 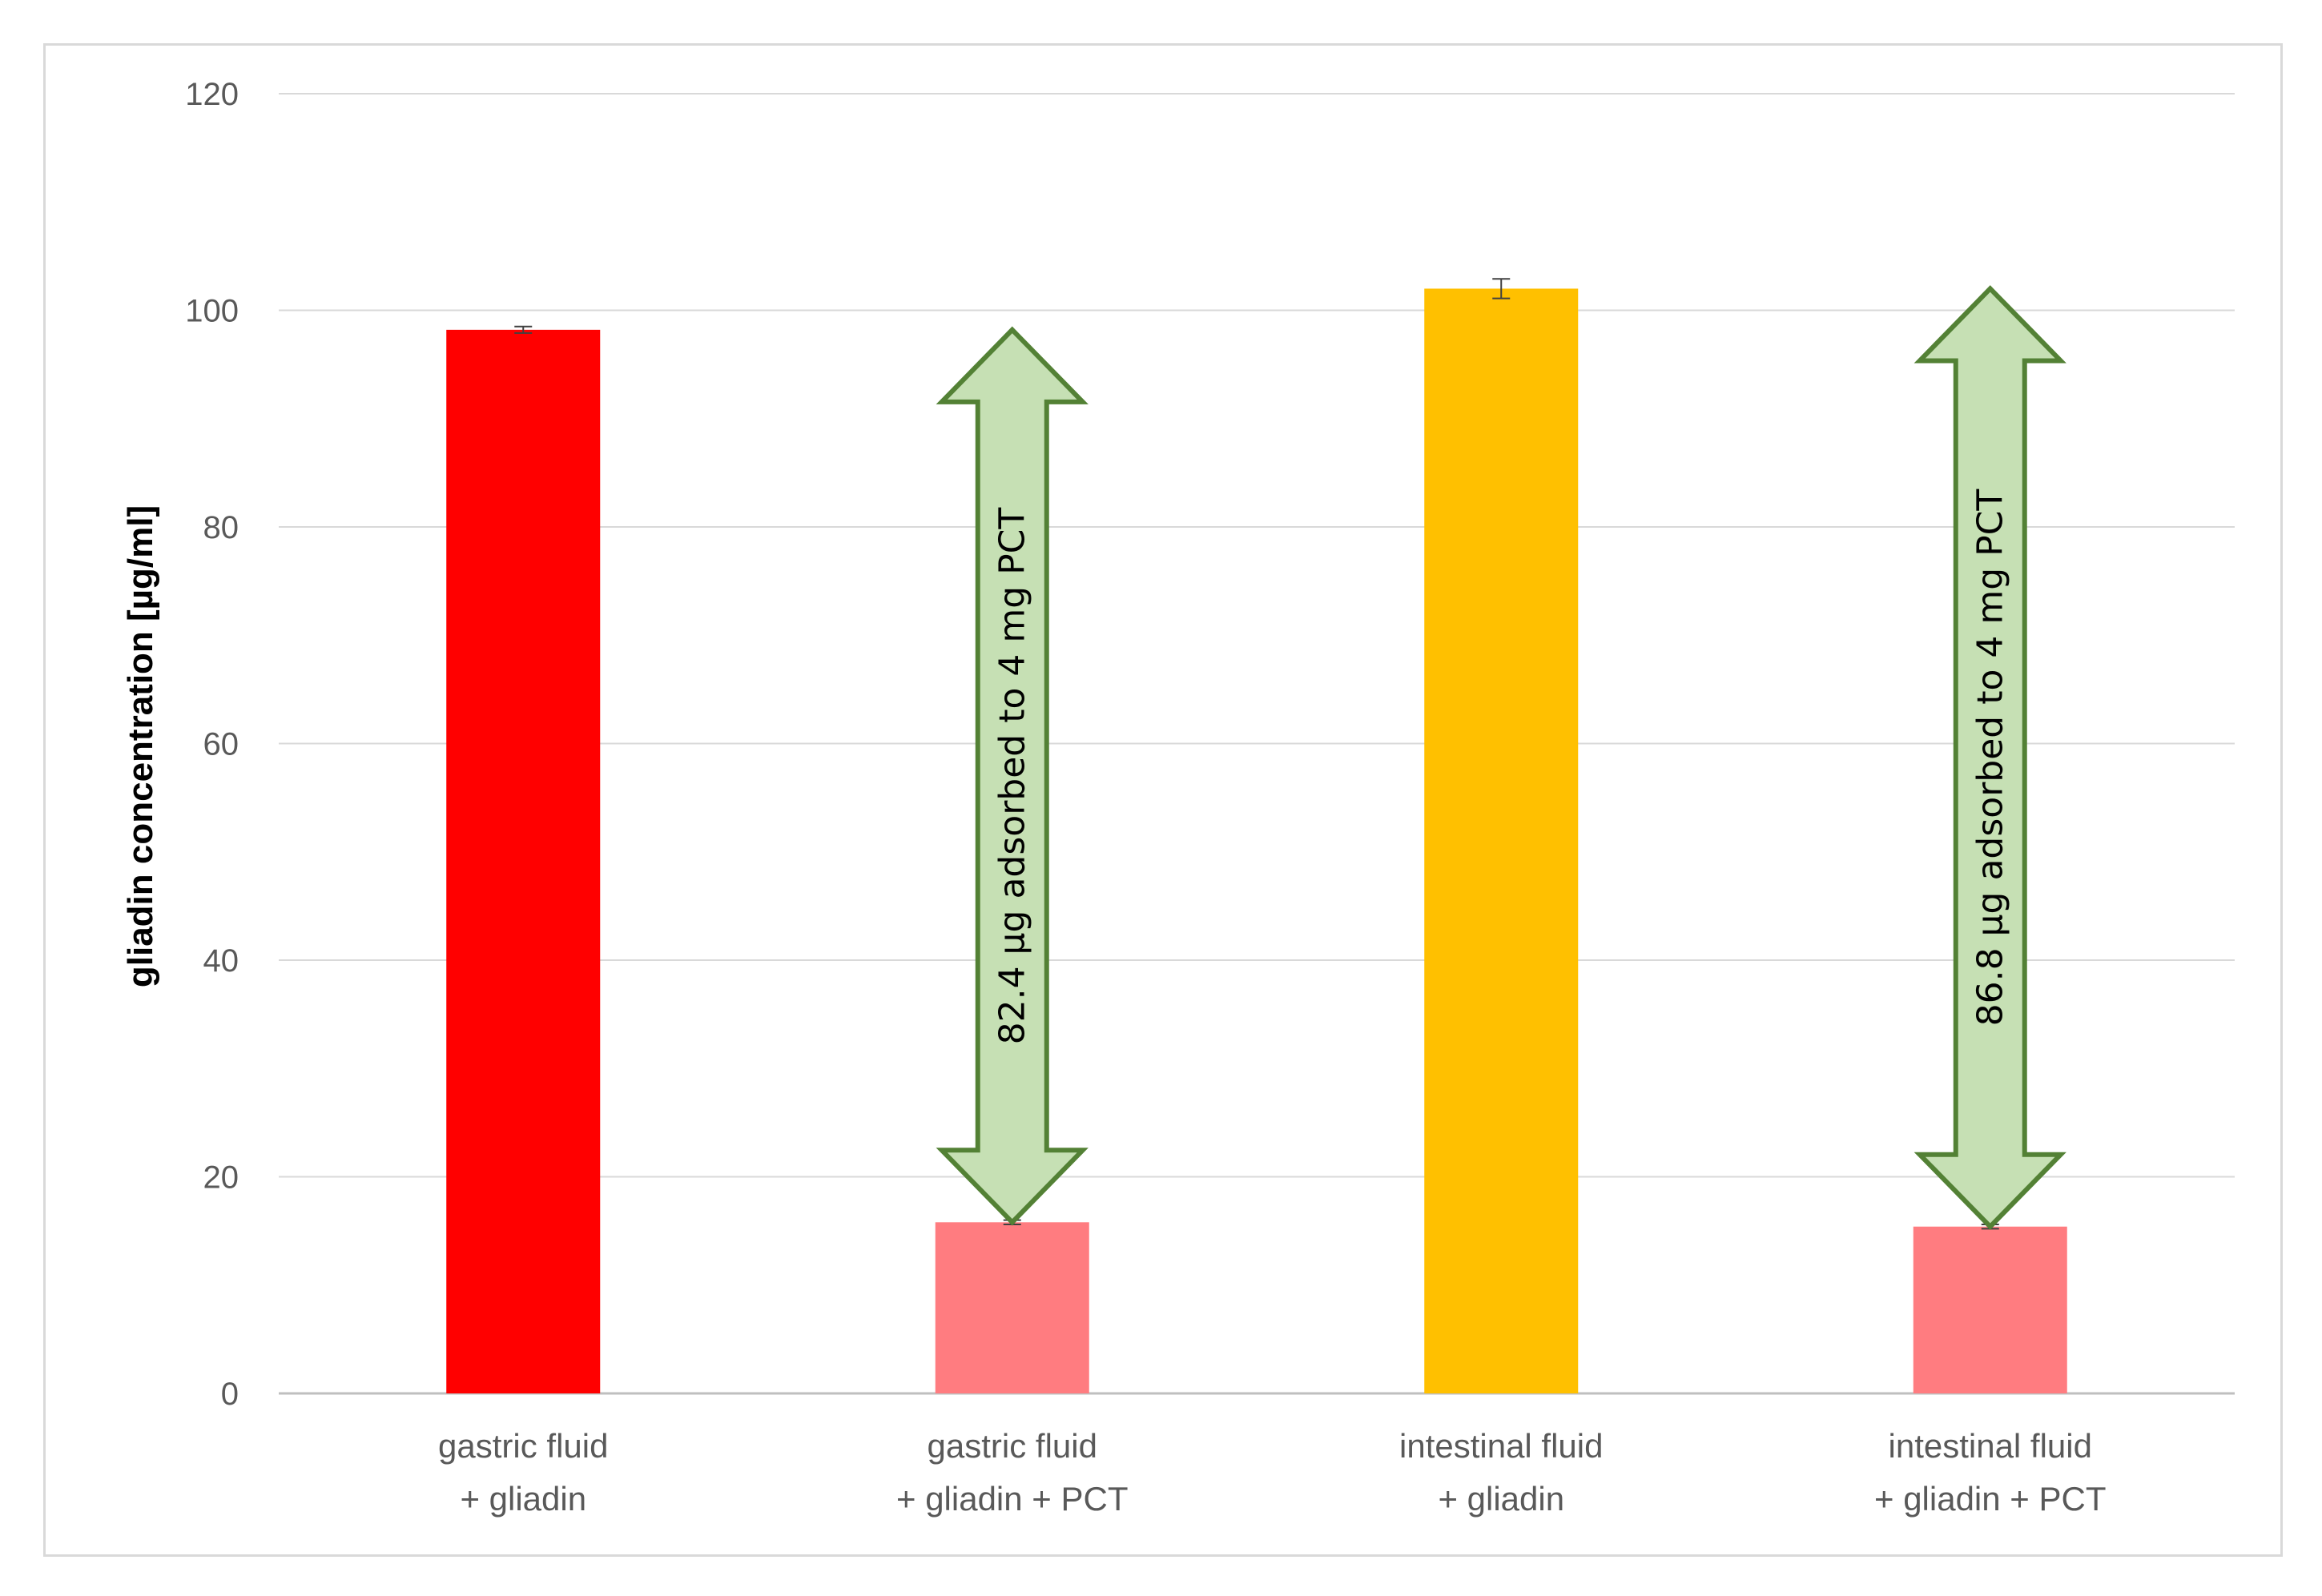 I want to click on arrow-annotation-label: 82.4 µg adsorbed to 4 mg PCT, so click(x=1012, y=776).